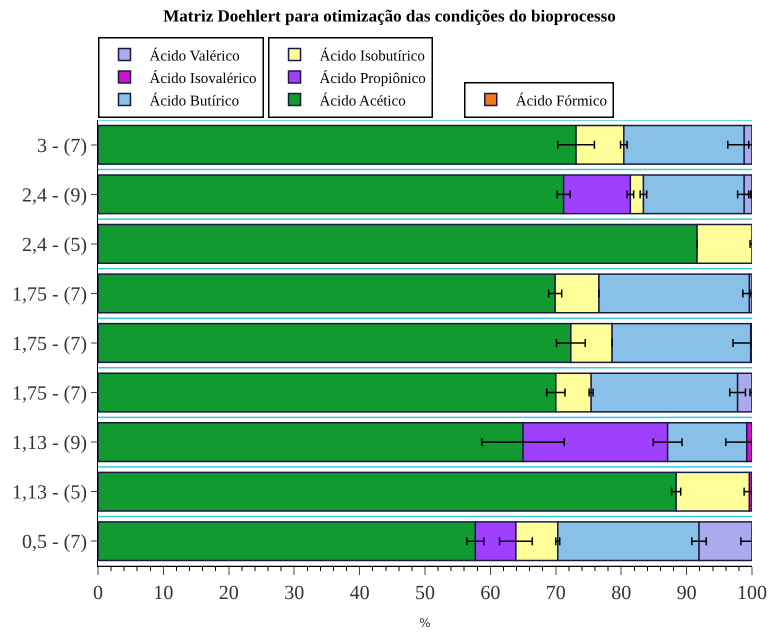  I want to click on x-tick-label: 20, so click(228, 593).